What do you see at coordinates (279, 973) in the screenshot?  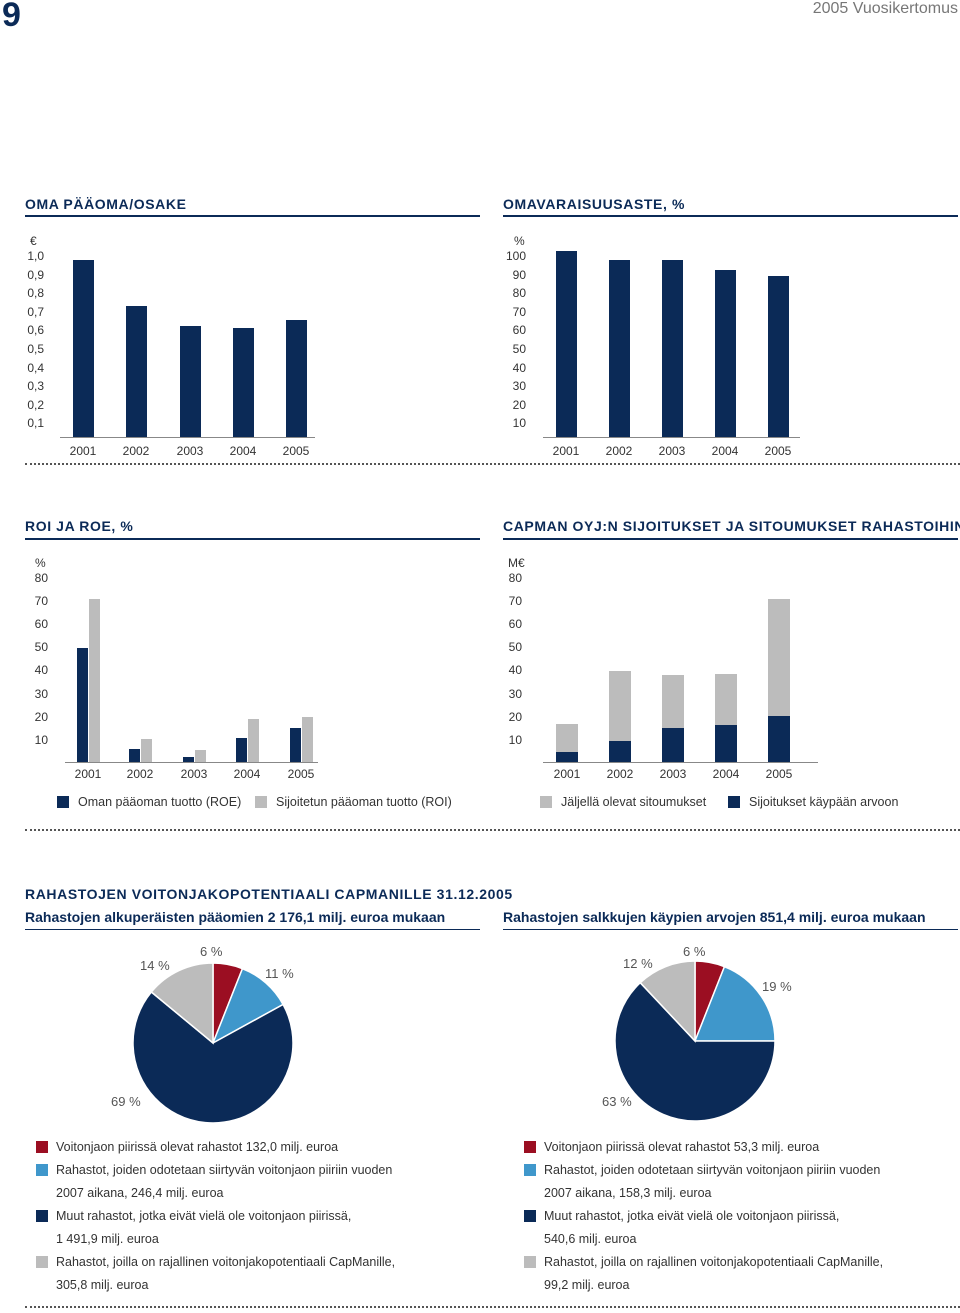 I see `pie-label: 11 %` at bounding box center [279, 973].